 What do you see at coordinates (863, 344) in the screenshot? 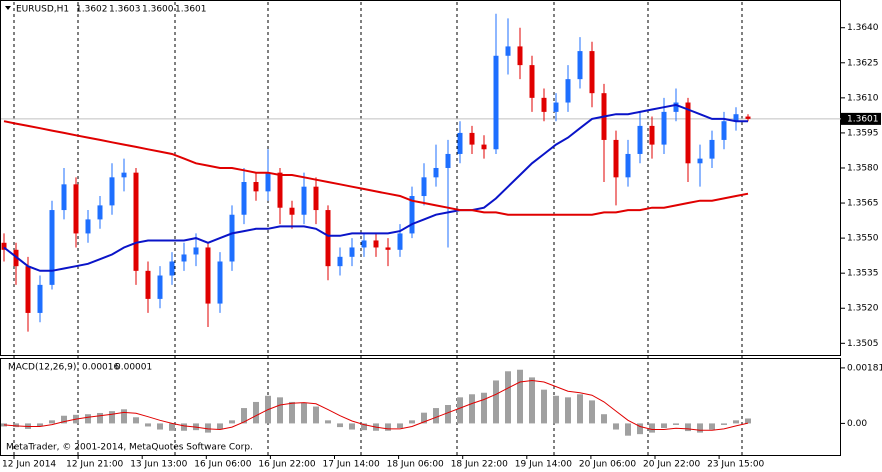
I see `y-tick-label: 1.3505` at bounding box center [863, 344].